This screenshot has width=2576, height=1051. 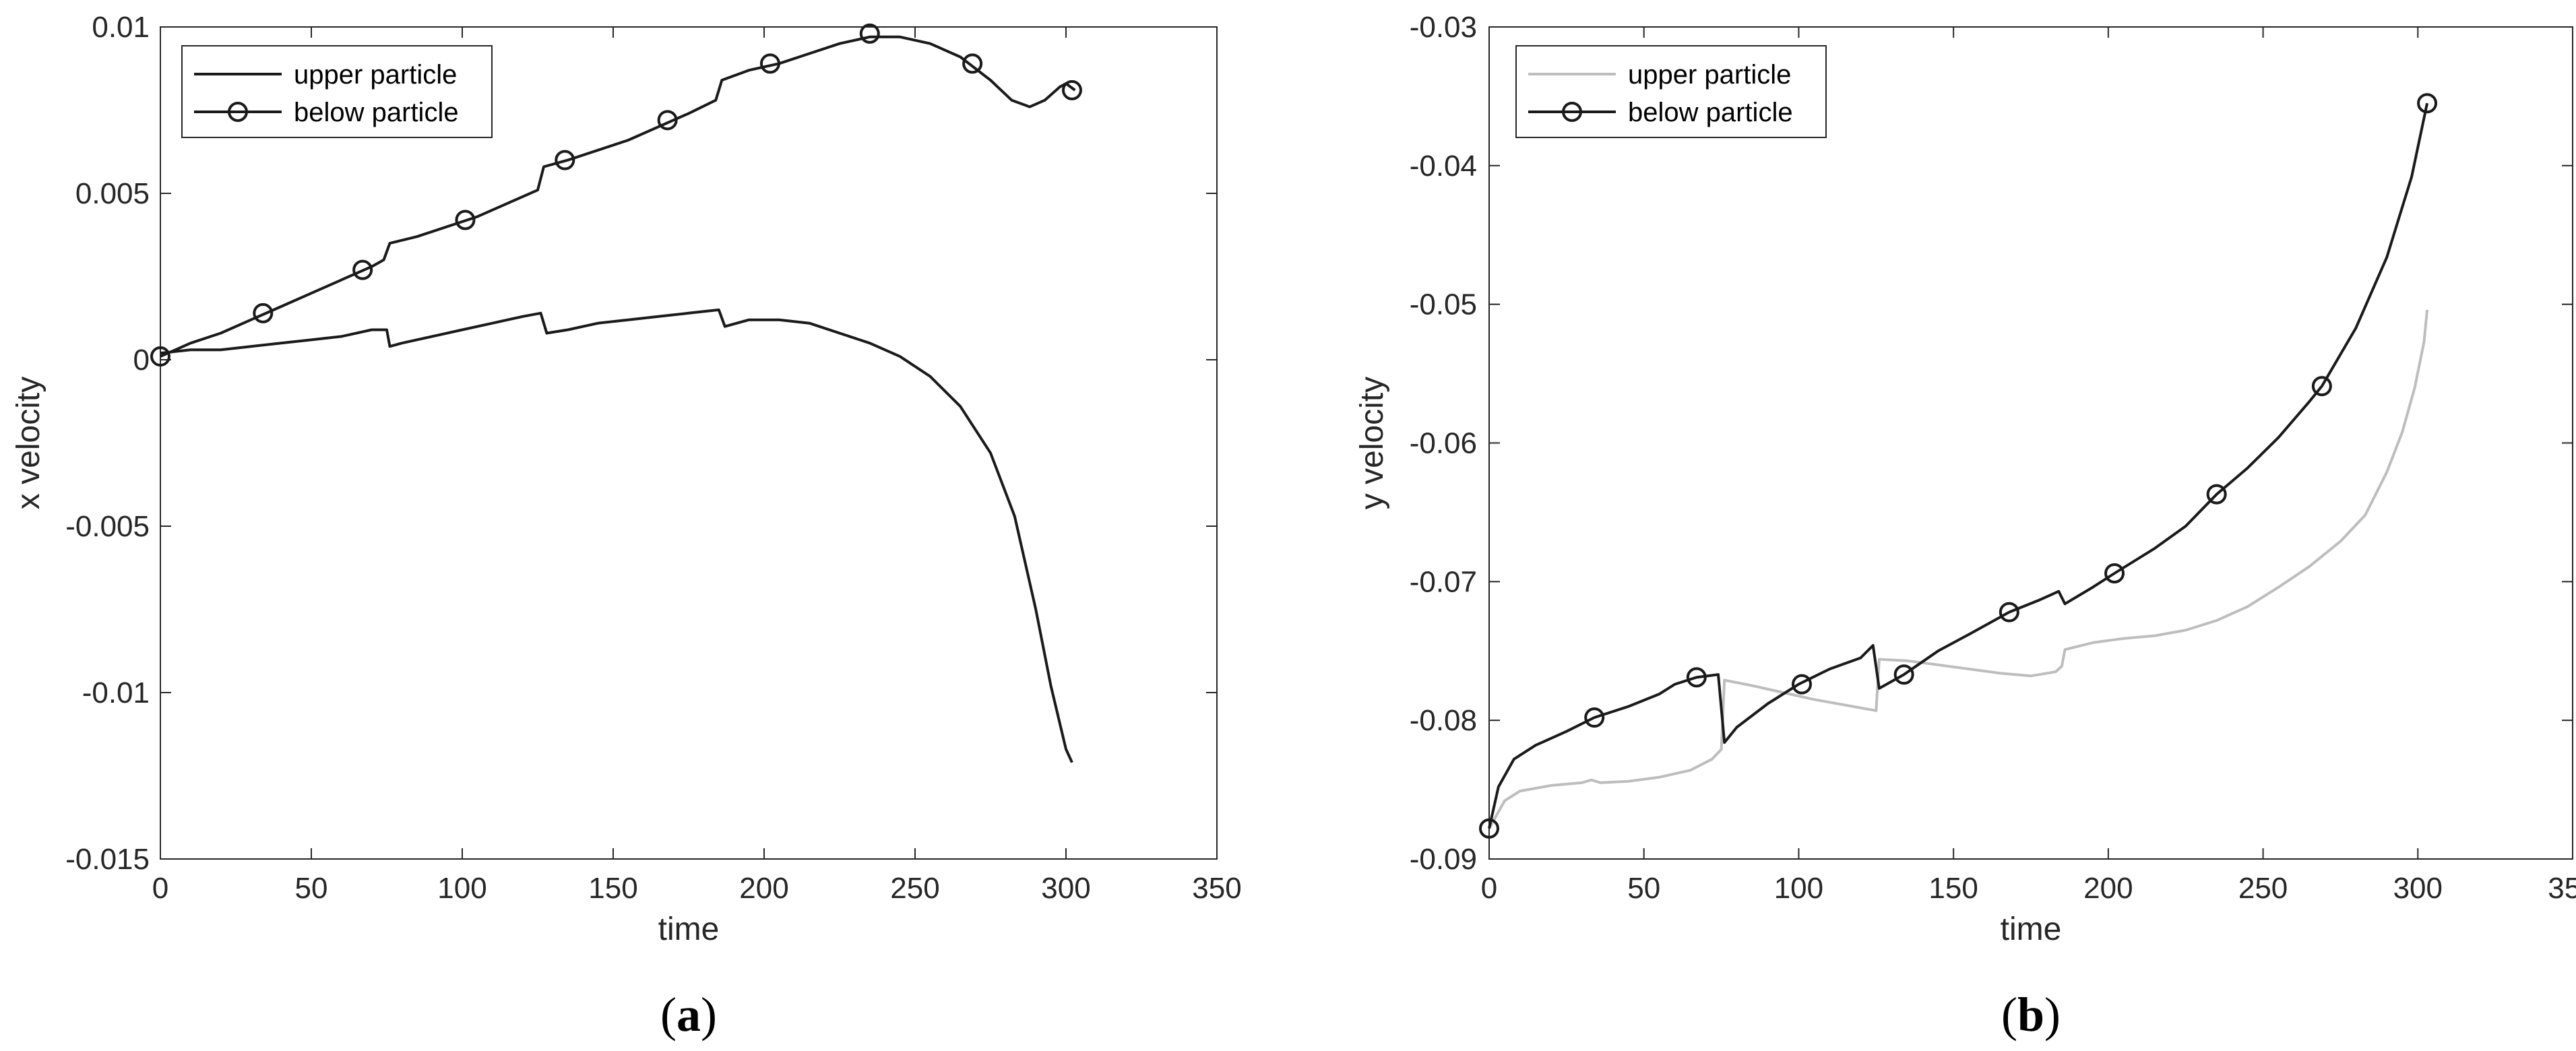 What do you see at coordinates (1443, 860) in the screenshot?
I see `y-tick-label: -0.09` at bounding box center [1443, 860].